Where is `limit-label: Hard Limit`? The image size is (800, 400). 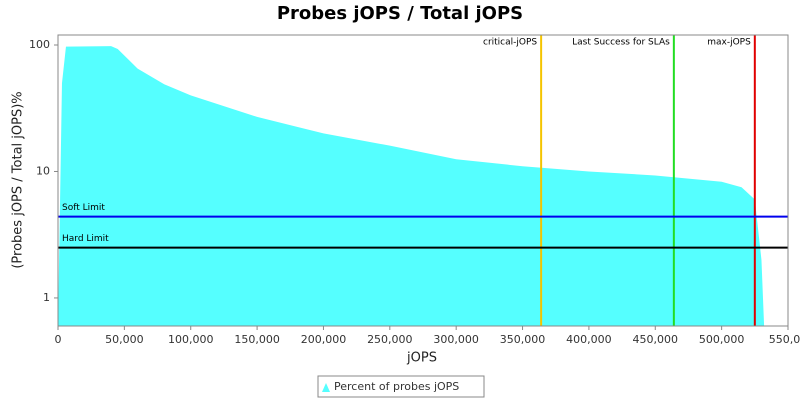
limit-label: Hard Limit is located at coordinates (85, 239).